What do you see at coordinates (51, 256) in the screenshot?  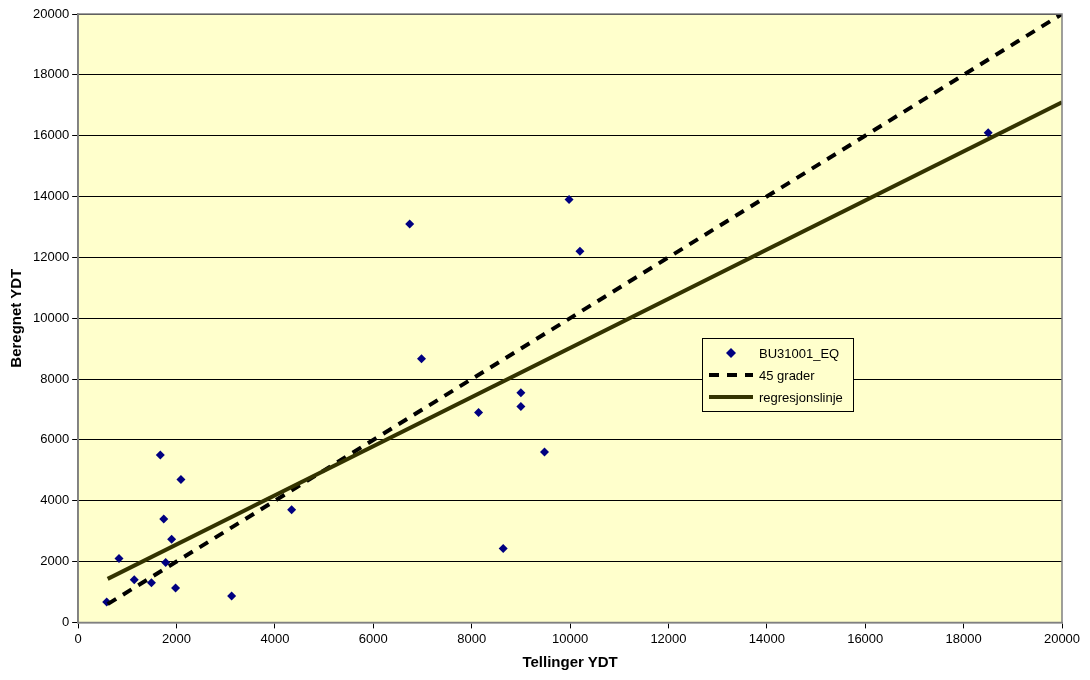 I see `y-tick-label: 12000` at bounding box center [51, 256].